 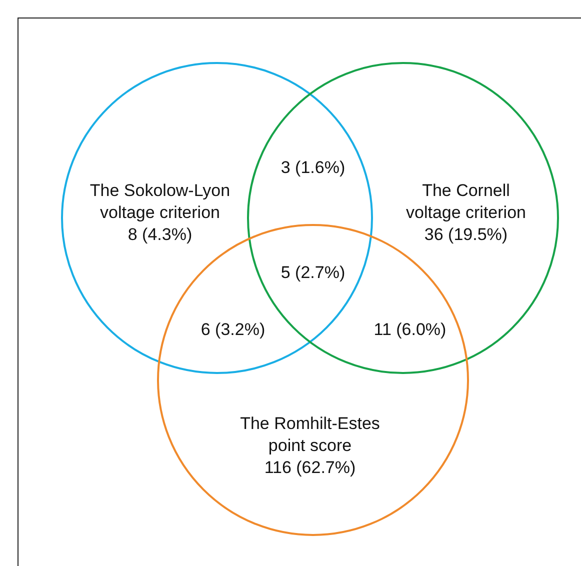 I want to click on text: 11 (6.0%), so click(x=410, y=329).